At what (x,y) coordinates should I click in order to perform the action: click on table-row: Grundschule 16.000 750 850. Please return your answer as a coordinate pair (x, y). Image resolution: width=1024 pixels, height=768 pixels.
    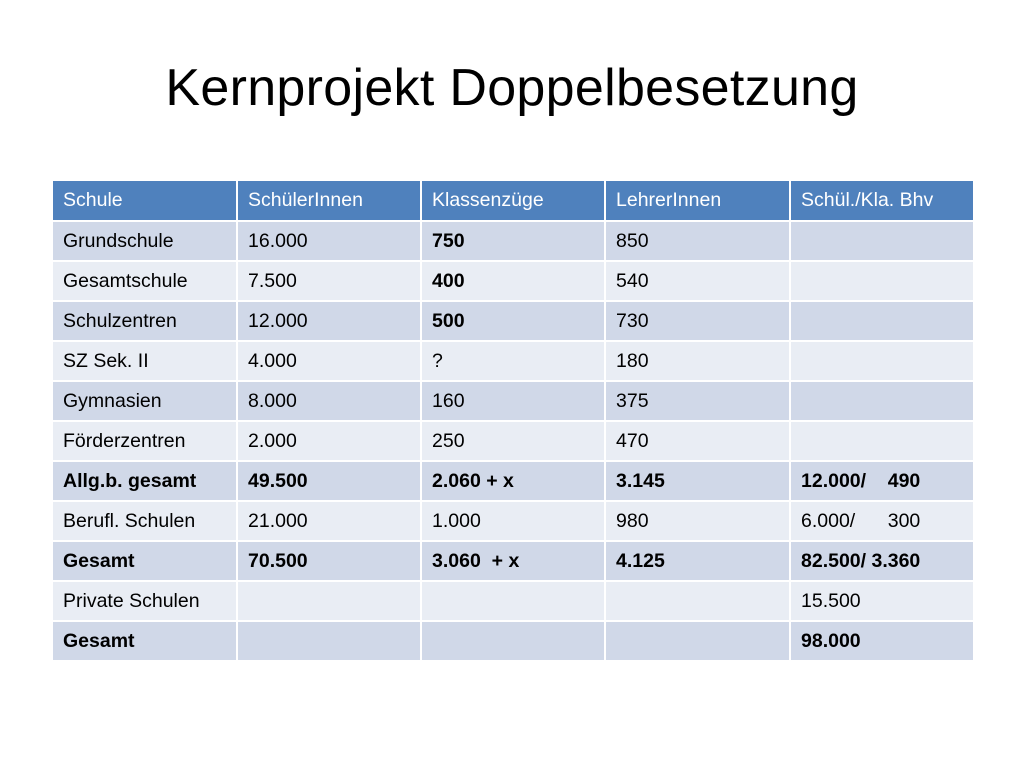
    Looking at the image, I should click on (513, 241).